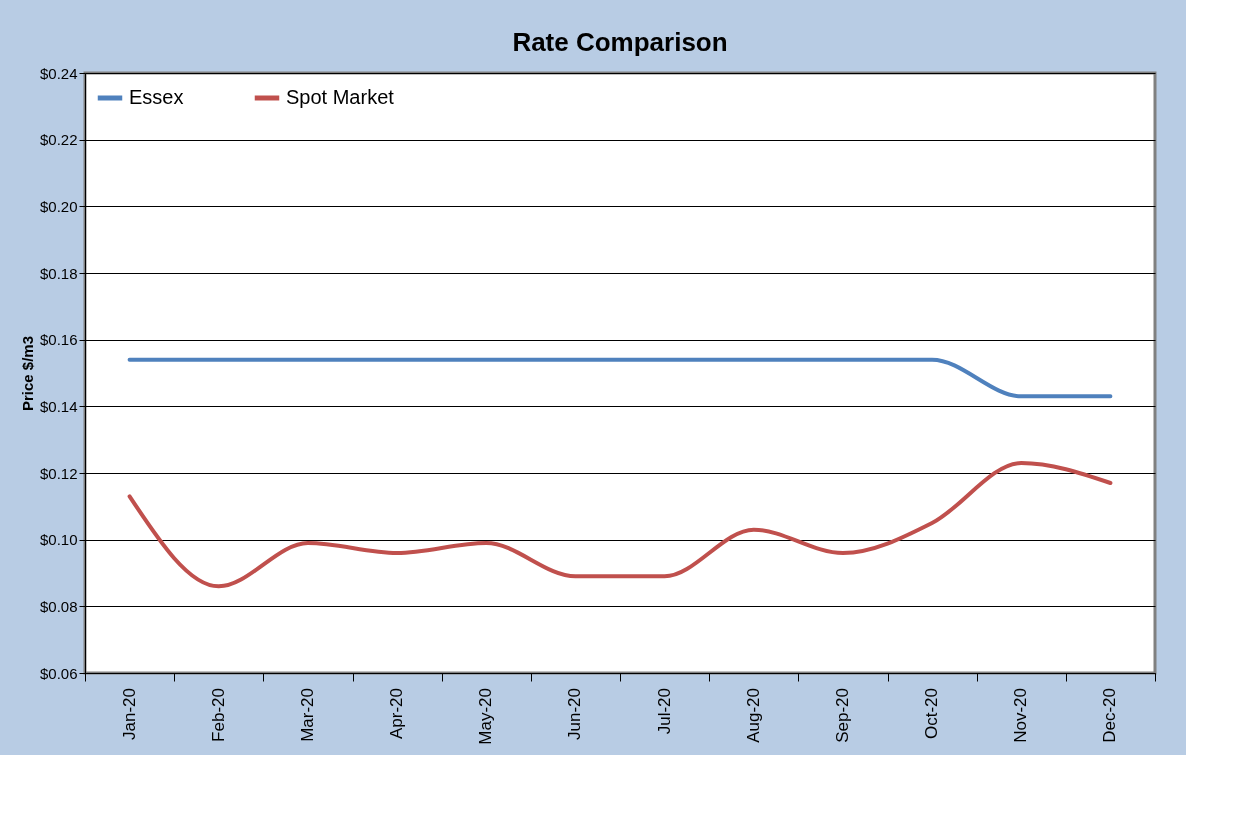 The image size is (1248, 823). Describe the element at coordinates (58, 273) in the screenshot. I see `y-tick-label: $0.18` at that location.